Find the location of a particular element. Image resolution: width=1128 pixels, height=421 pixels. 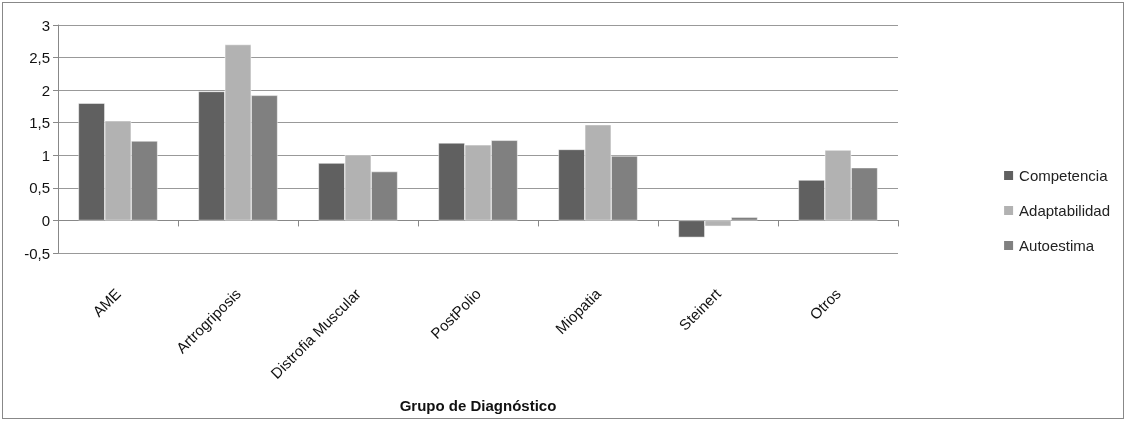

legend-label: Autoestima is located at coordinates (1057, 245).